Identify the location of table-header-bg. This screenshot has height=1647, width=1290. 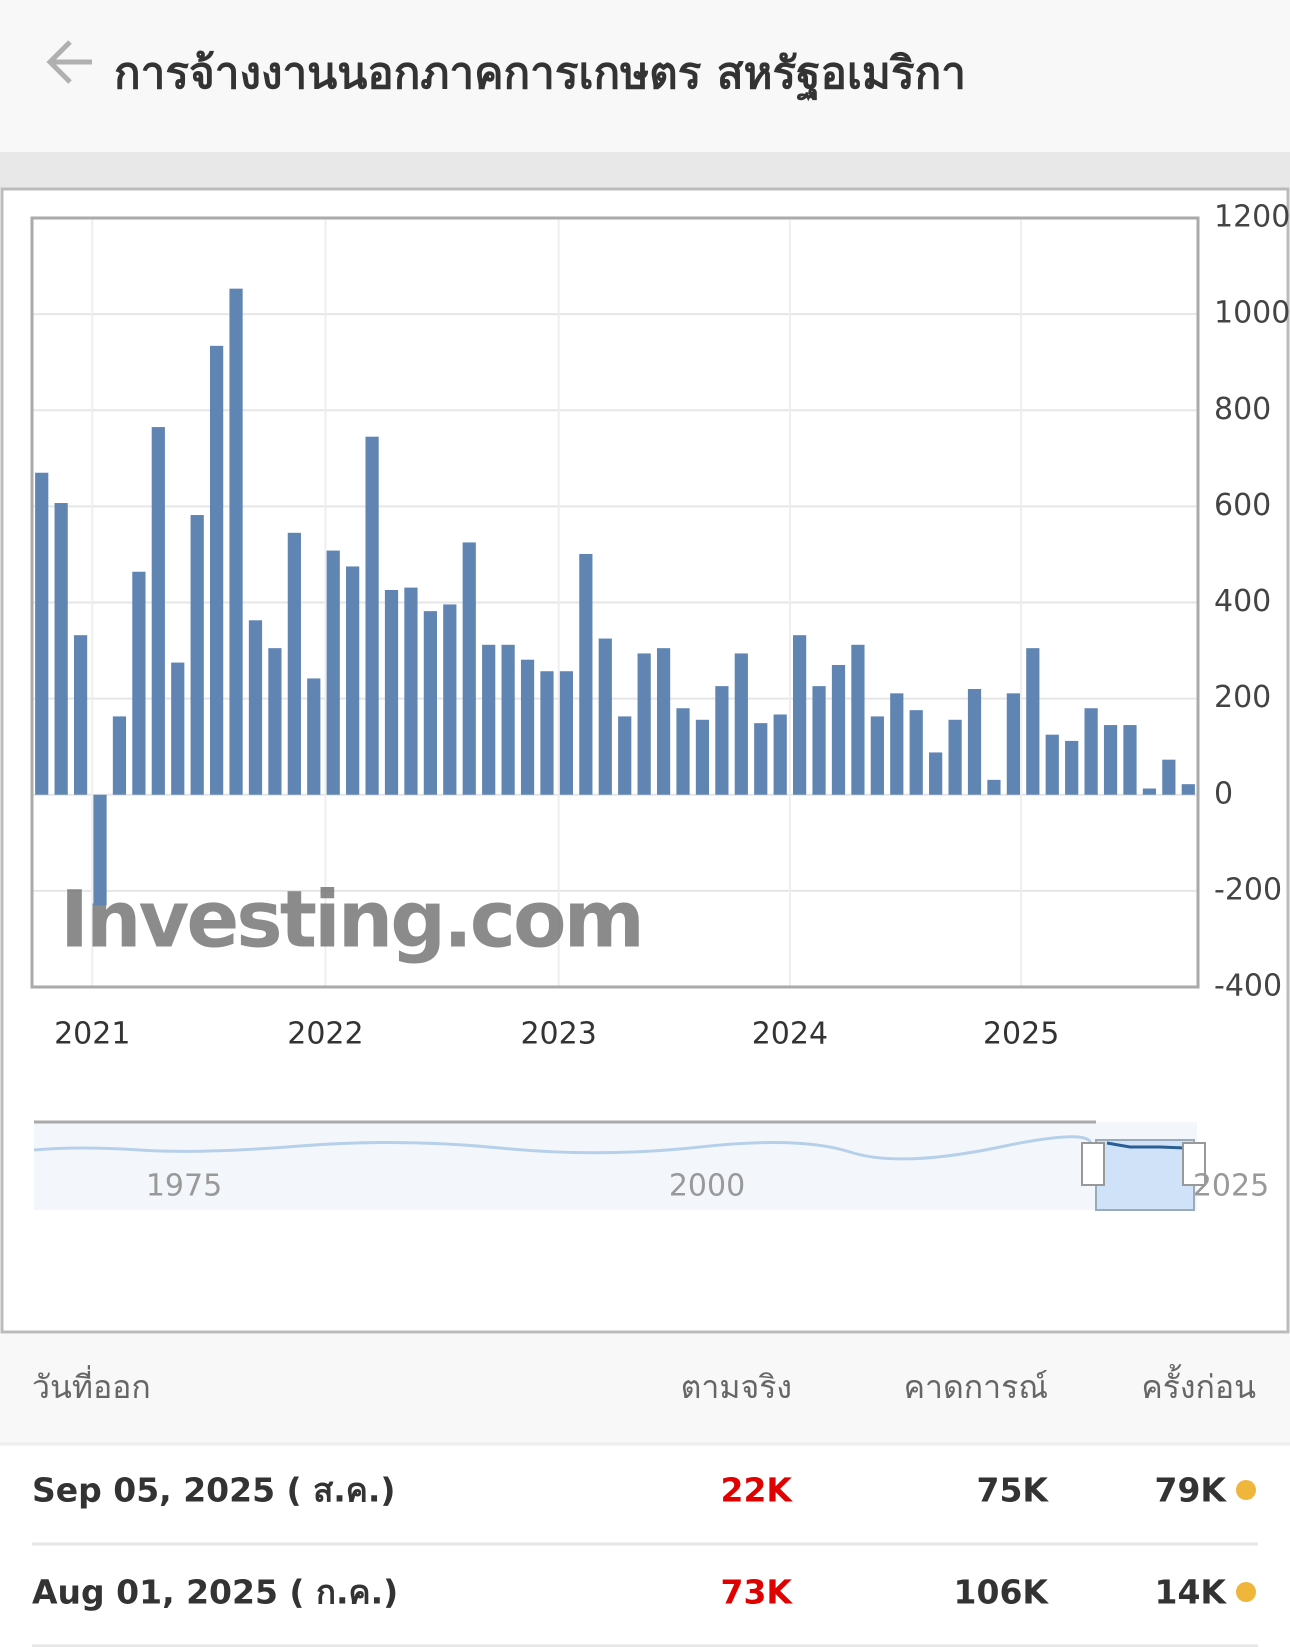
(645, 1389).